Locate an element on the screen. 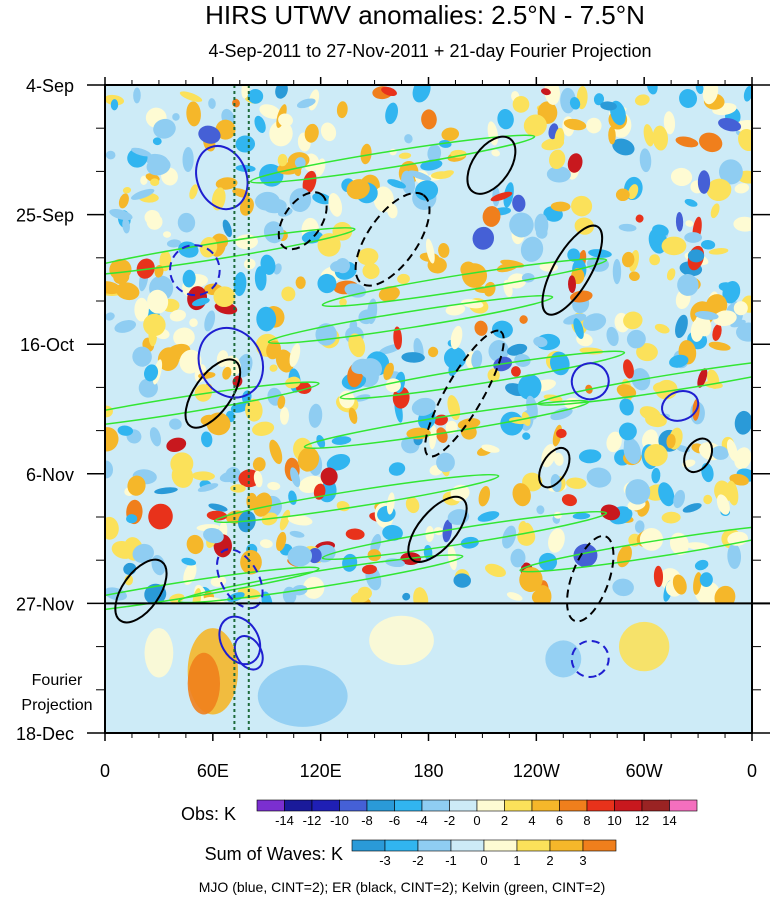  y-tick-label: 16-Oct is located at coordinates (47, 345).